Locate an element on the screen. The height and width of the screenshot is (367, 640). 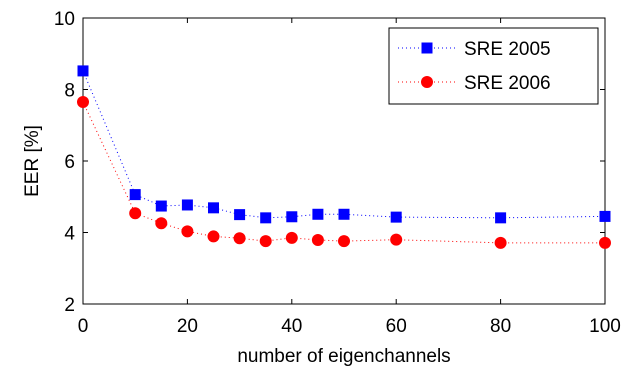
y-tick-label: 2 is located at coordinates (69, 305).